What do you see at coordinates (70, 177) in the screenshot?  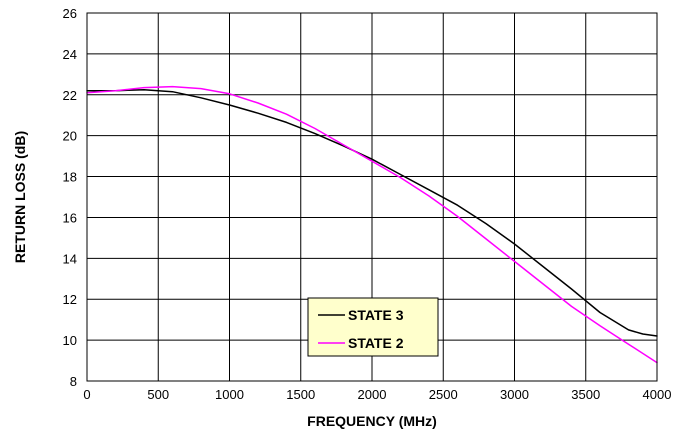 I see `y-tick-label: 18` at bounding box center [70, 177].